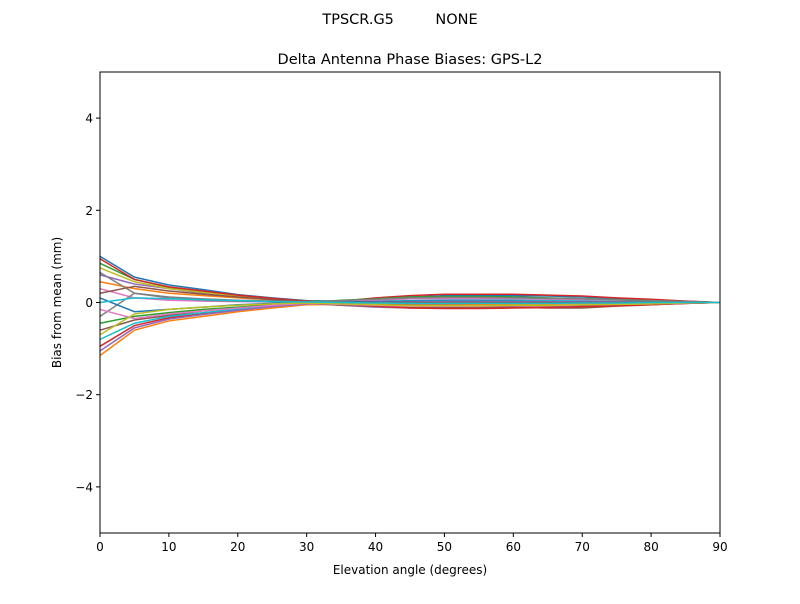  What do you see at coordinates (89, 211) in the screenshot?
I see `y-tick-label: 2` at bounding box center [89, 211].